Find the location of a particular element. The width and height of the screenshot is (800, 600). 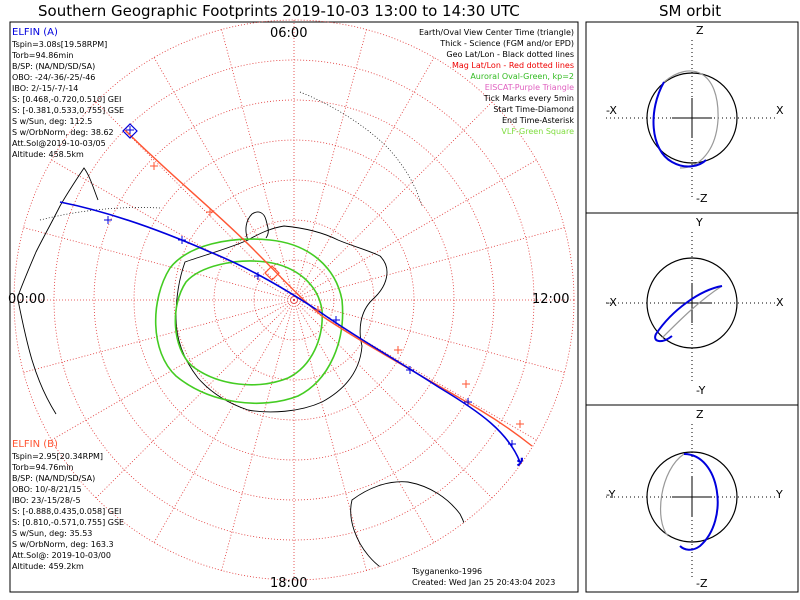

hour-label-top: 06:00 is located at coordinates (289, 33).